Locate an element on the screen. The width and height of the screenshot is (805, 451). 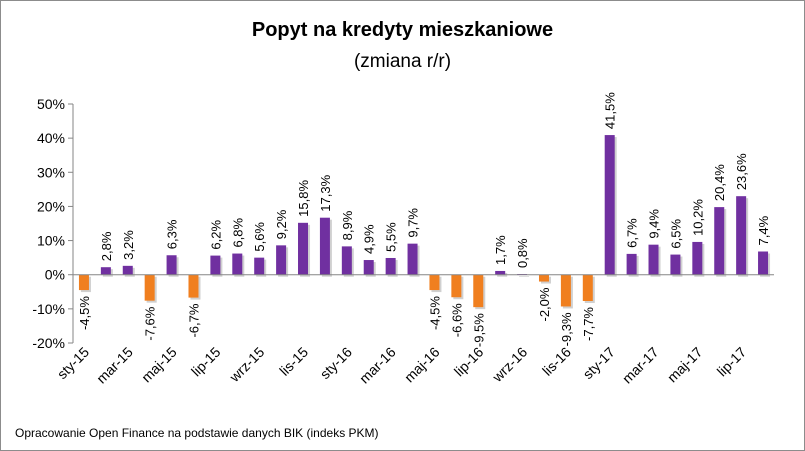
chart-subtitle: (zmiana r/r) is located at coordinates (402, 61).